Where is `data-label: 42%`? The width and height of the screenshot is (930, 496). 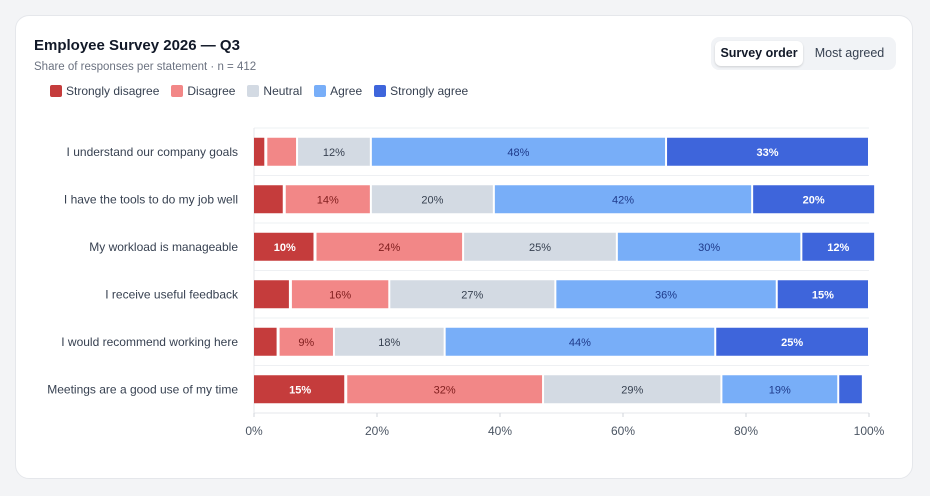 data-label: 42% is located at coordinates (623, 200).